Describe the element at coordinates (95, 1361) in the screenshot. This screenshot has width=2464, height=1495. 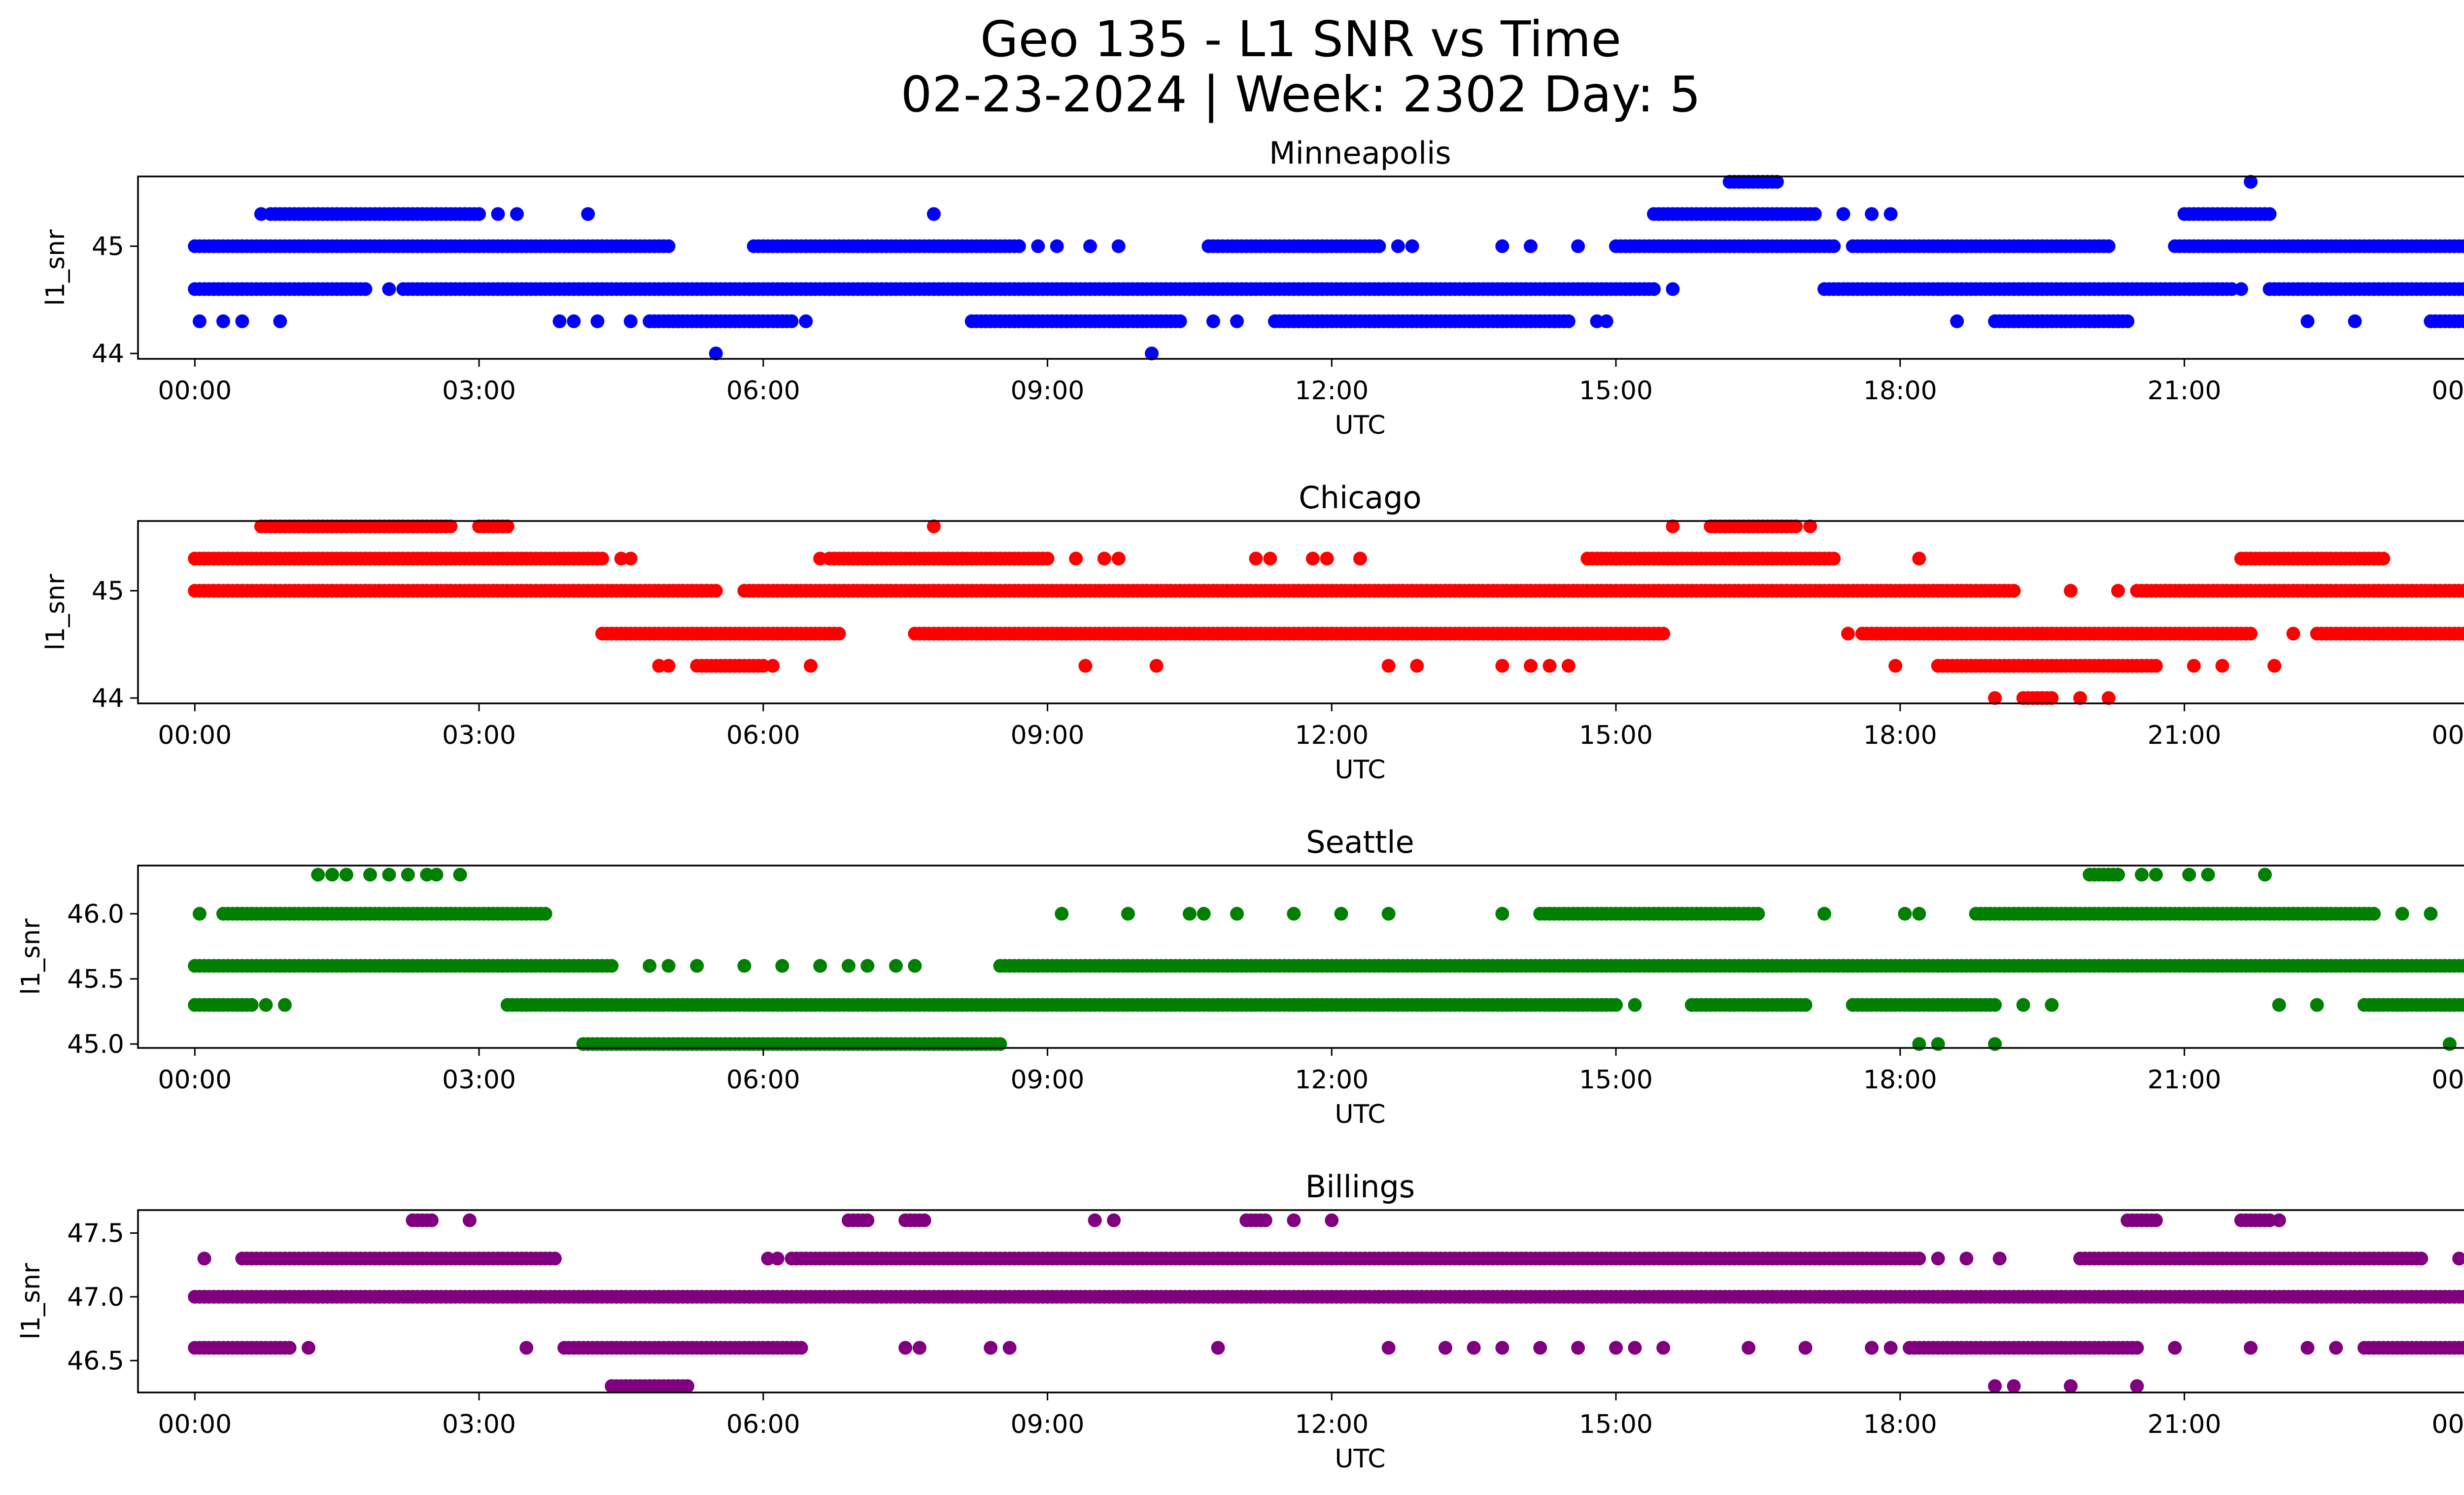
I see `y-tick-label: 46.5` at that location.